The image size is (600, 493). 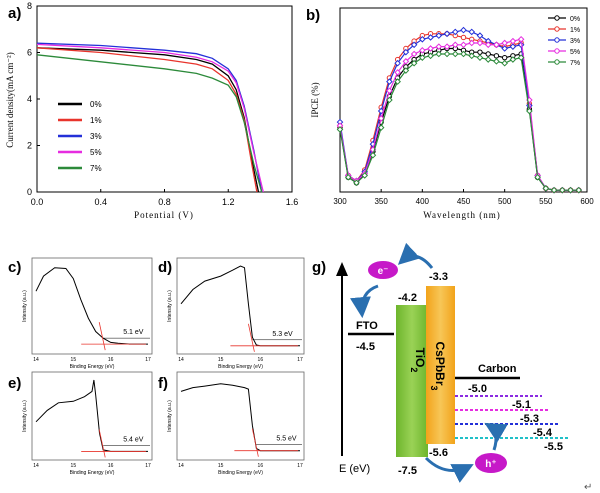 What do you see at coordinates (100, 202) in the screenshot?
I see `x-tick-label: 0.4` at bounding box center [100, 202].